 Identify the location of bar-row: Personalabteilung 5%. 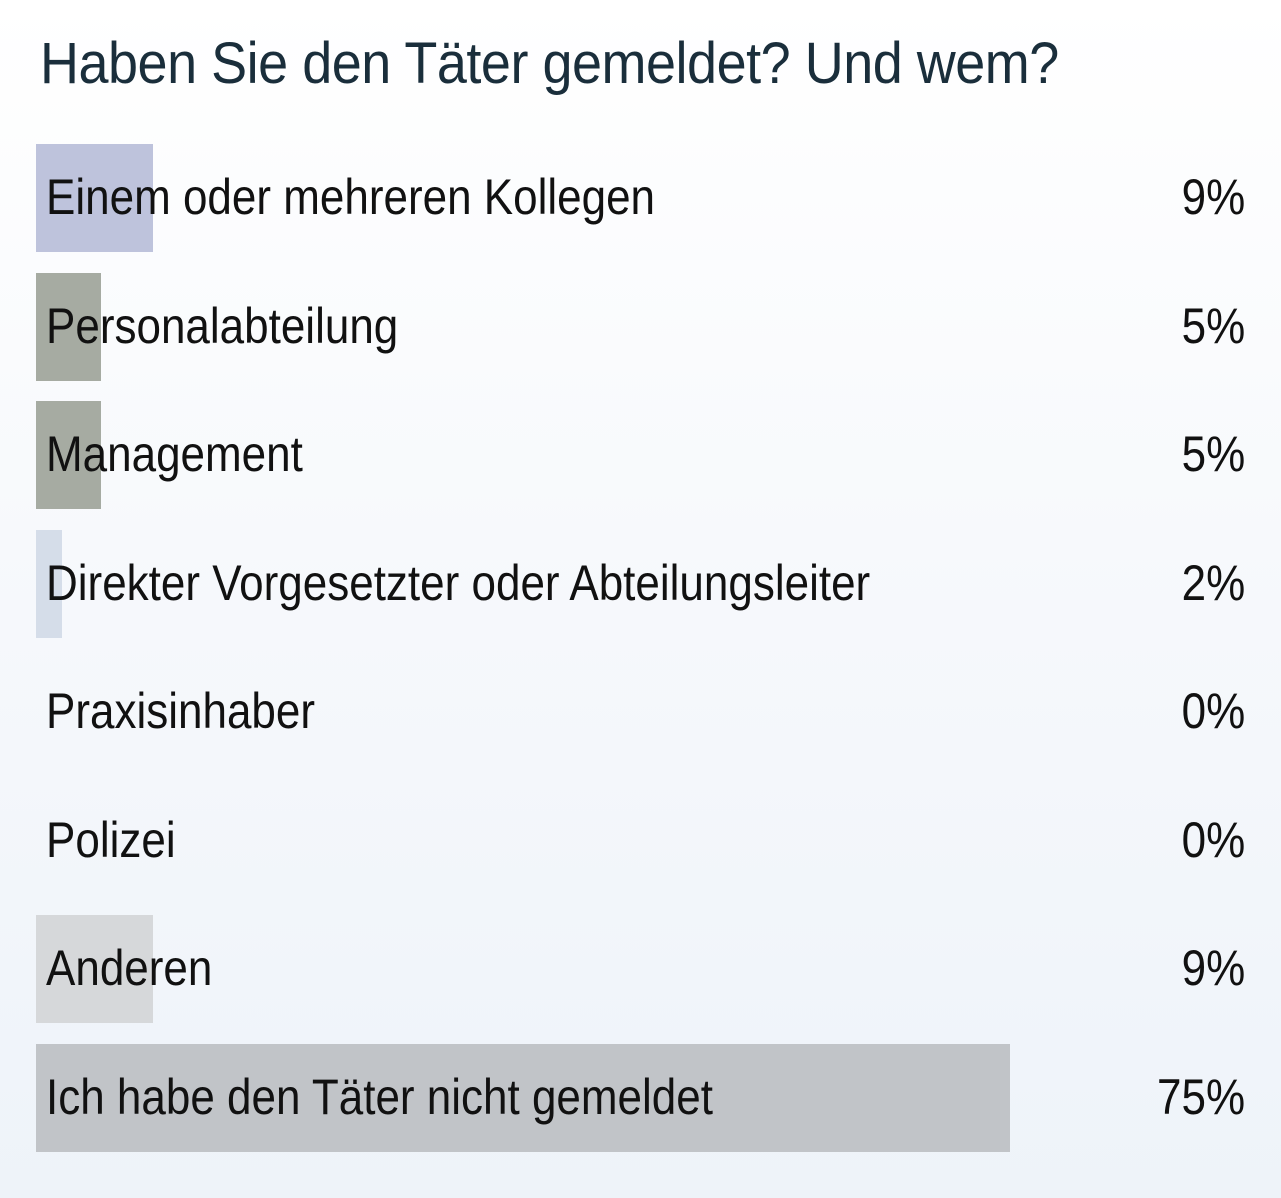
(640, 327).